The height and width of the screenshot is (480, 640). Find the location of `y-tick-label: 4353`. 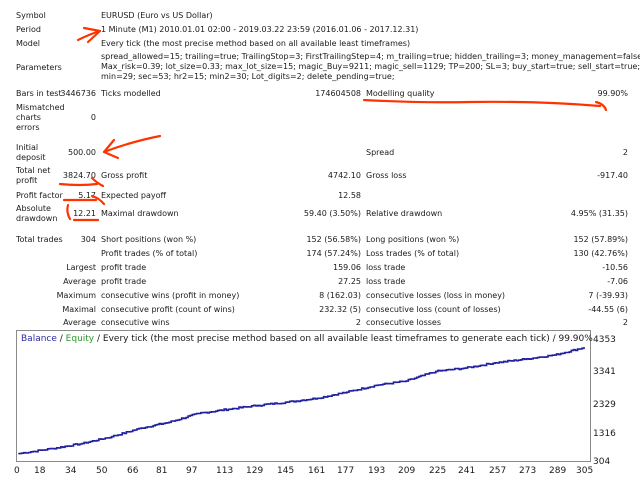

y-tick-label: 4353 is located at coordinates (604, 340).